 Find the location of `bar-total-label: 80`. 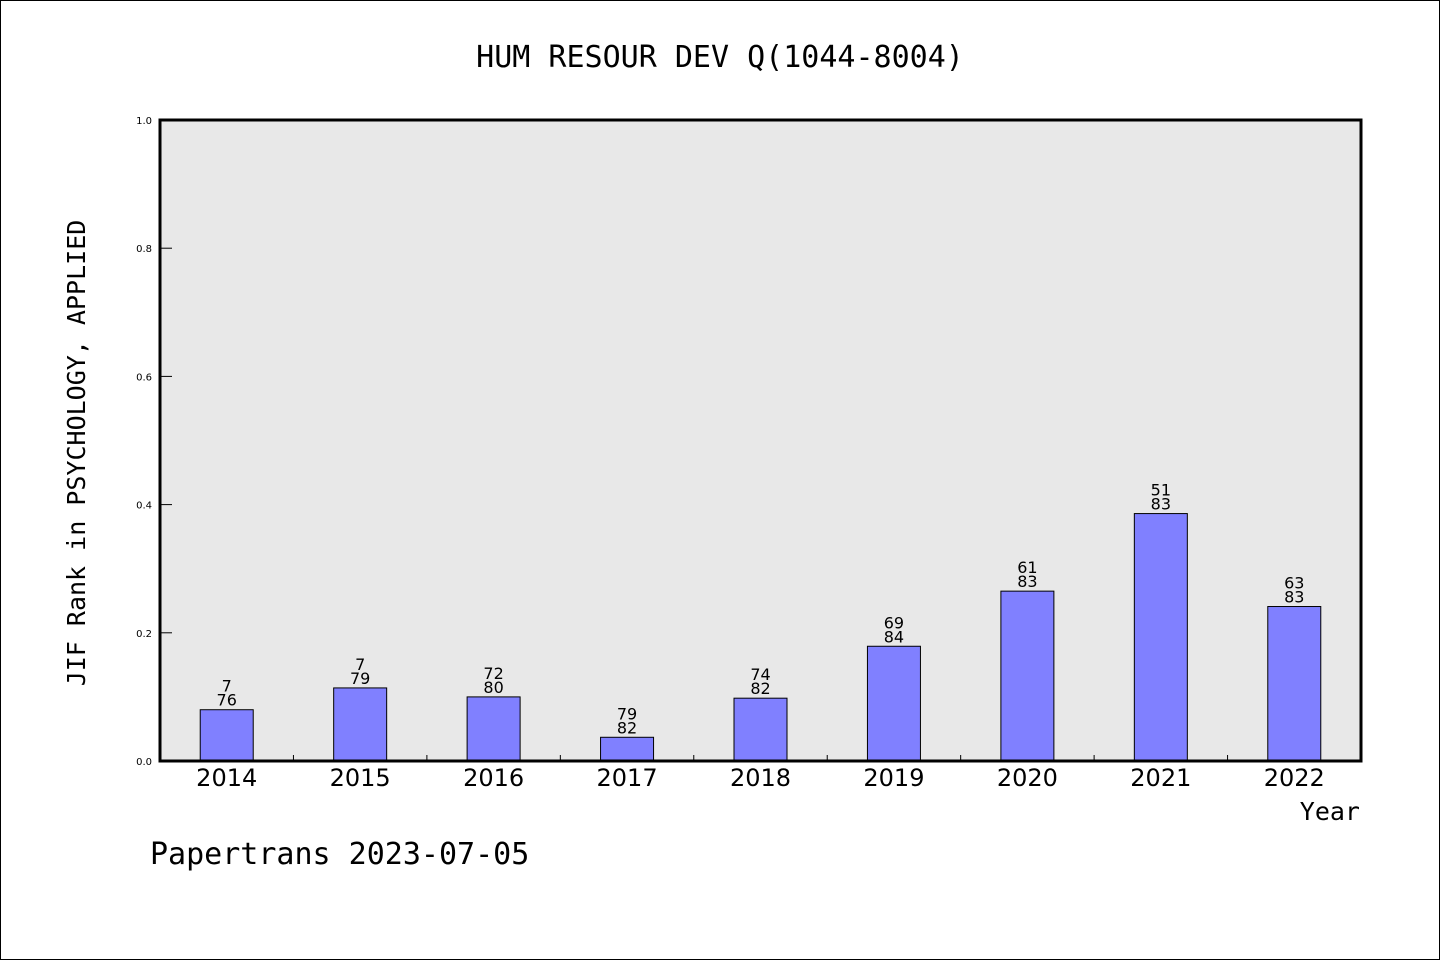

bar-total-label: 80 is located at coordinates (493, 687).